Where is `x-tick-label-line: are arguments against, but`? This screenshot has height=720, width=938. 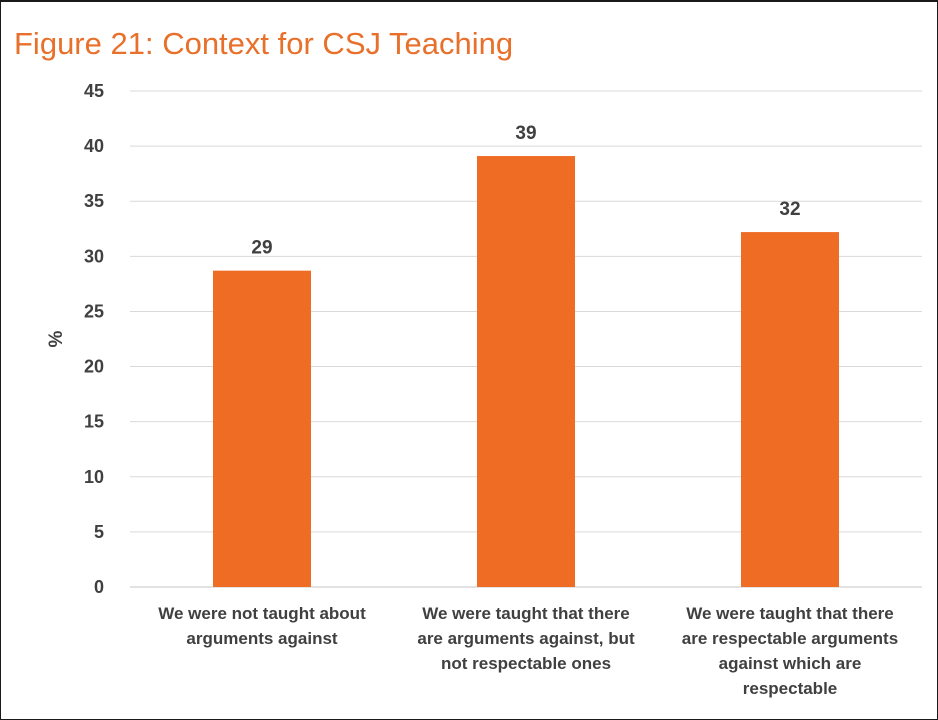 x-tick-label-line: are arguments against, but is located at coordinates (526, 638).